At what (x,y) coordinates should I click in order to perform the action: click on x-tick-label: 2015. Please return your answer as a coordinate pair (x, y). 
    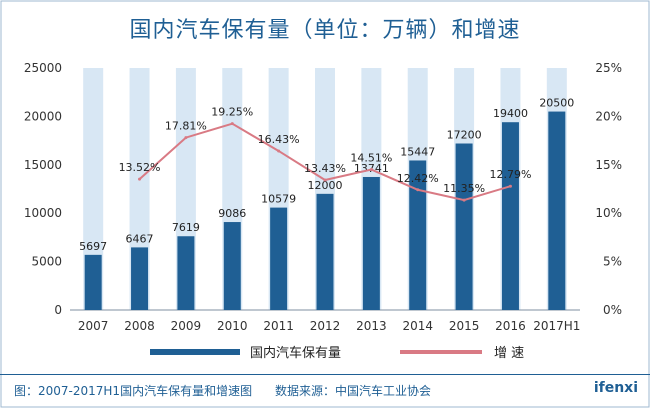
    Looking at the image, I should click on (464, 326).